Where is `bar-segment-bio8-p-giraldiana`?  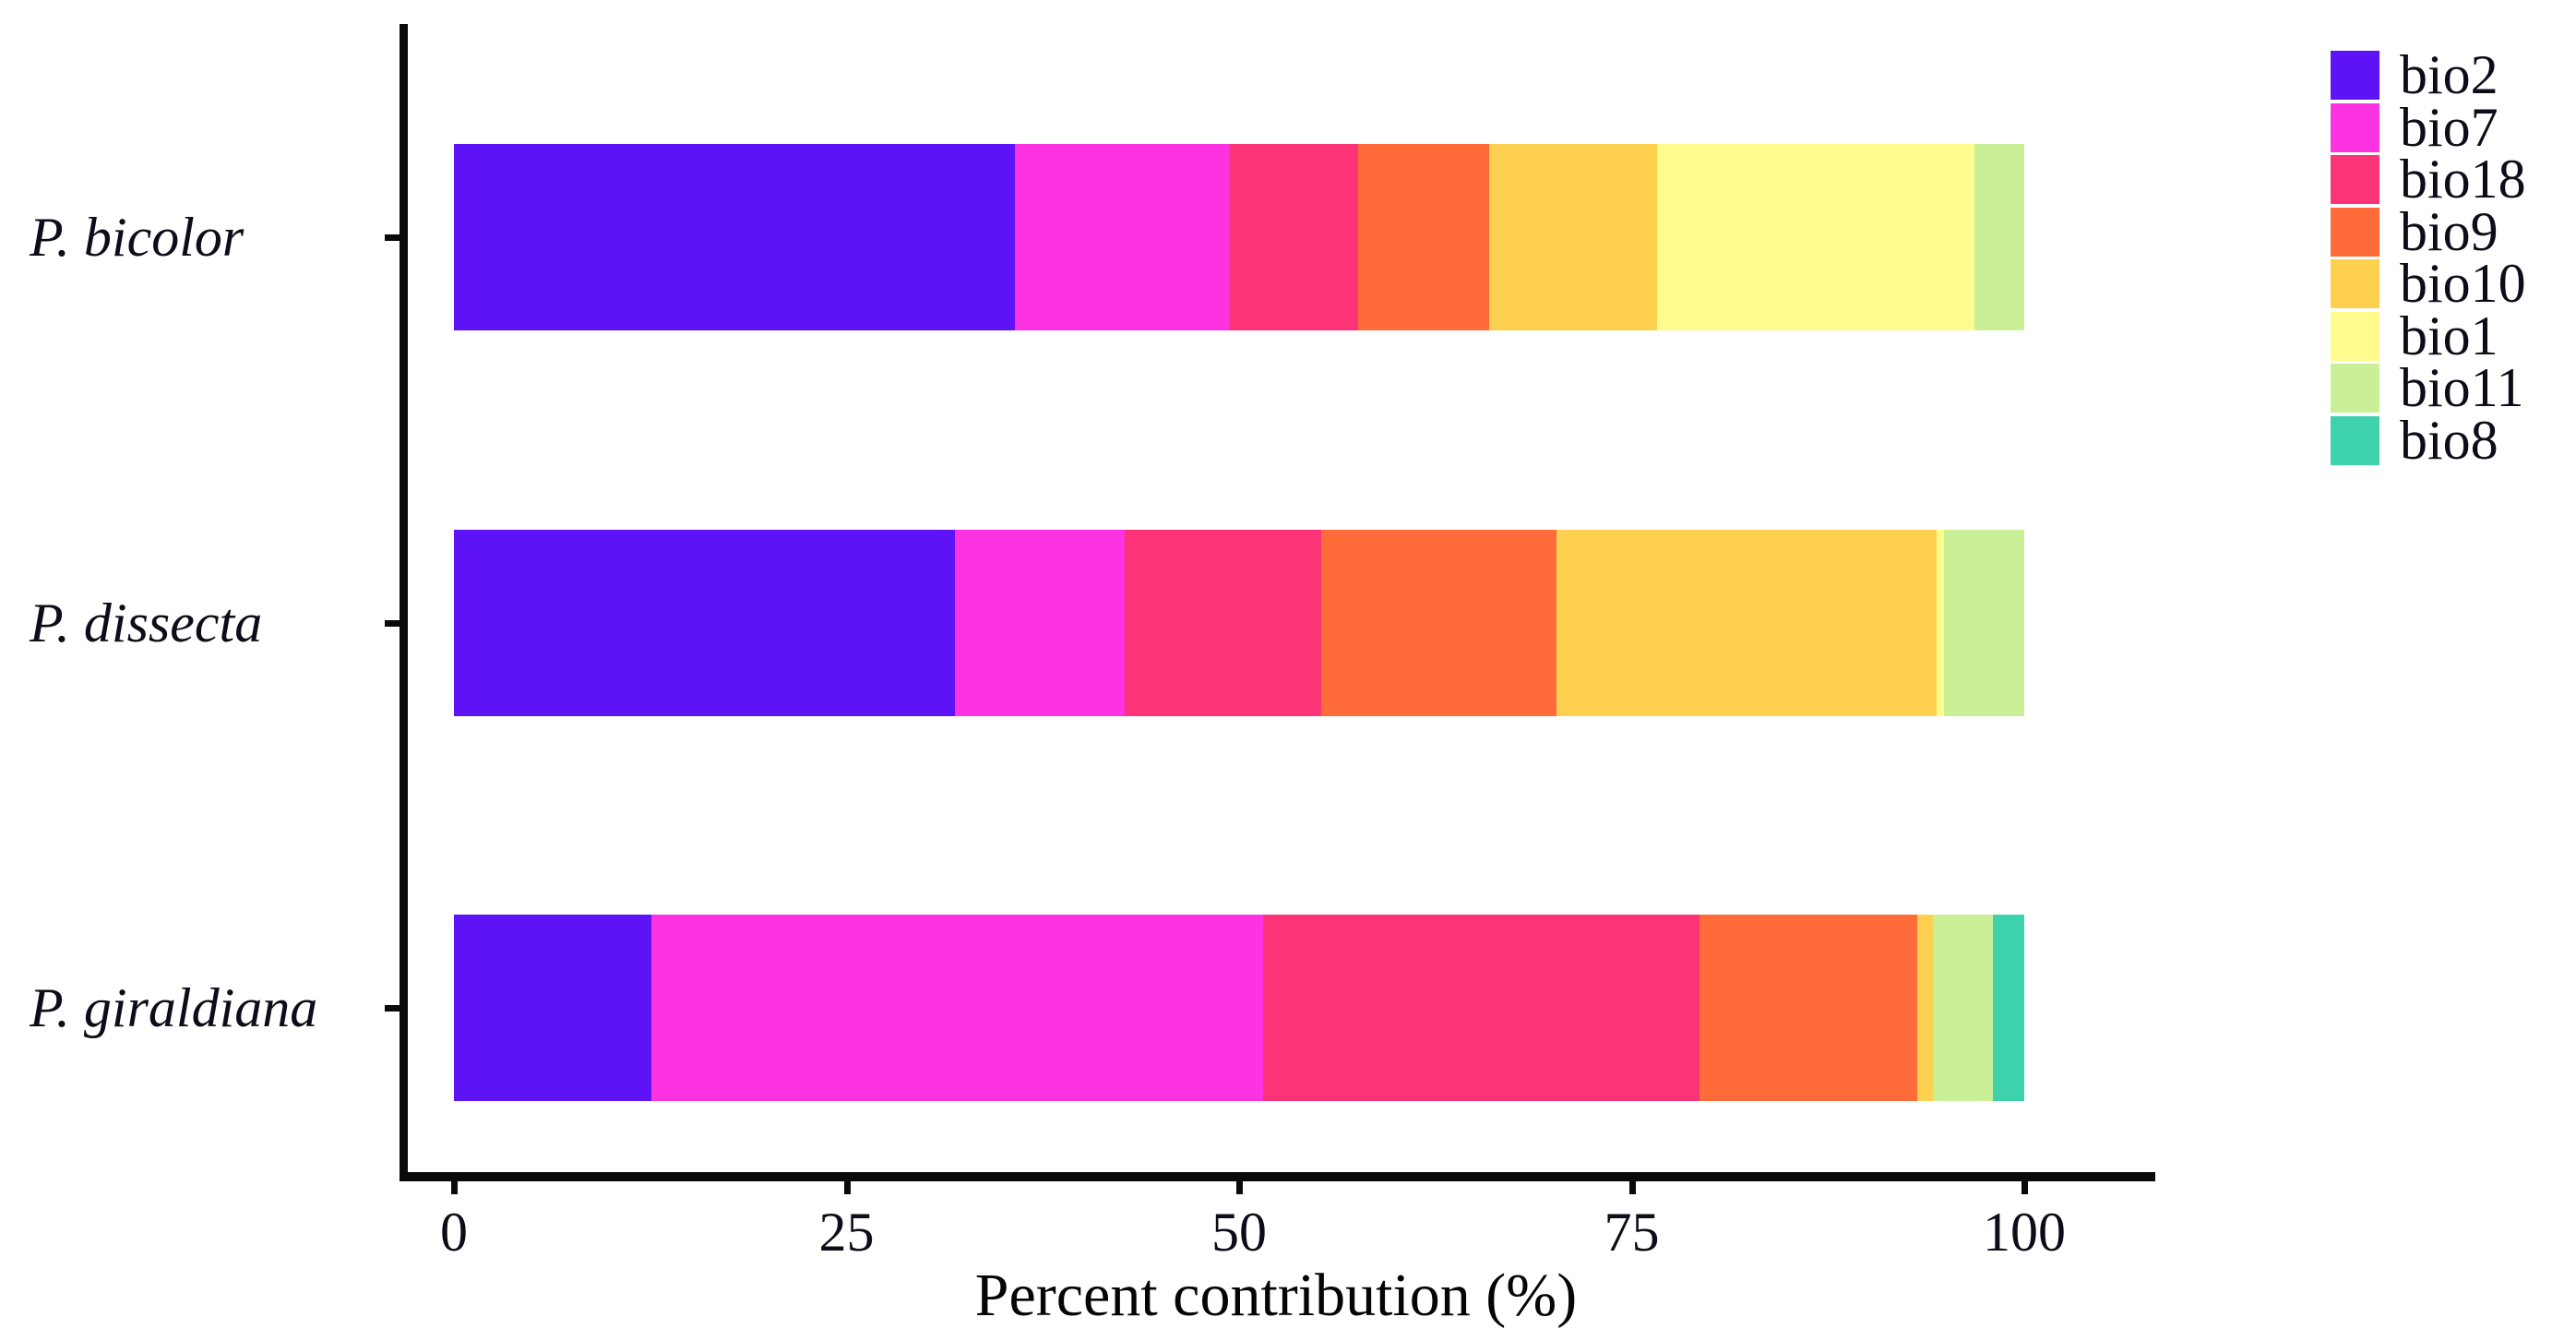
bar-segment-bio8-p-giraldiana is located at coordinates (2008, 1008).